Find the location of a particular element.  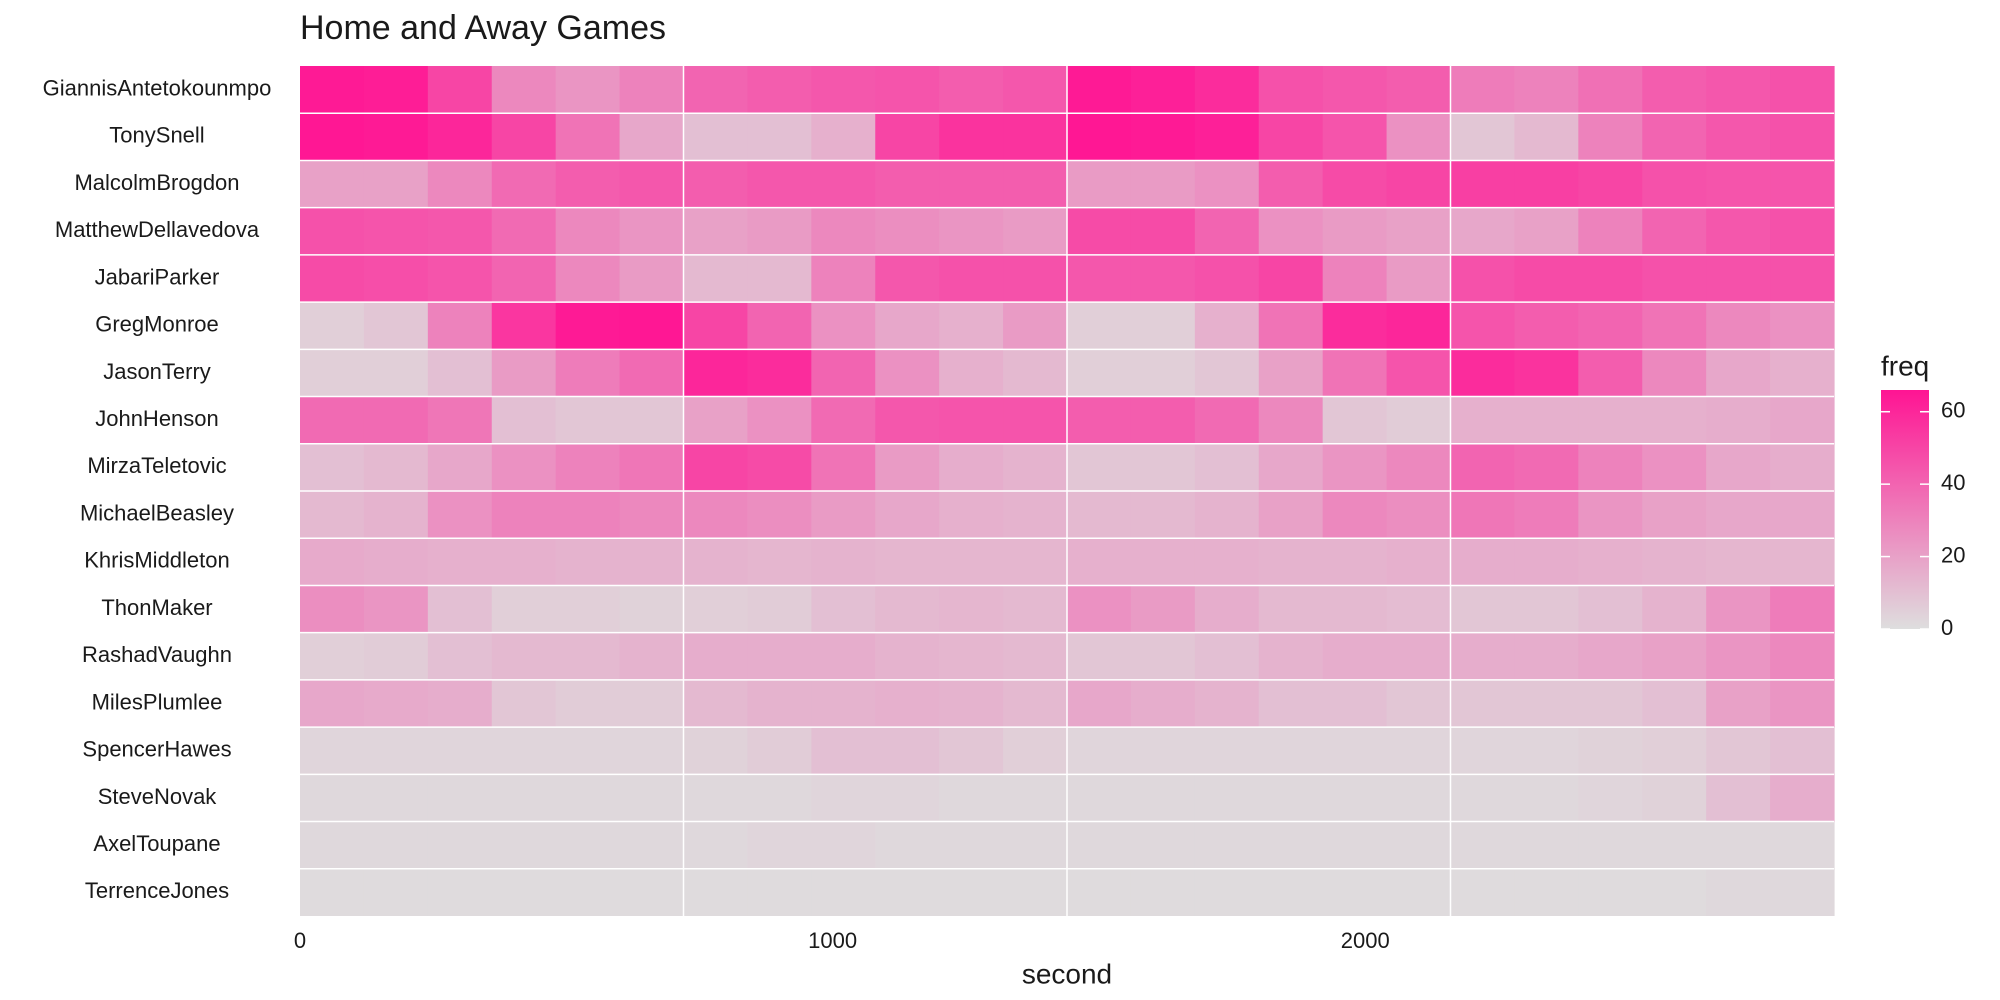

y-tick-label: TerrenceJones is located at coordinates (157, 890).